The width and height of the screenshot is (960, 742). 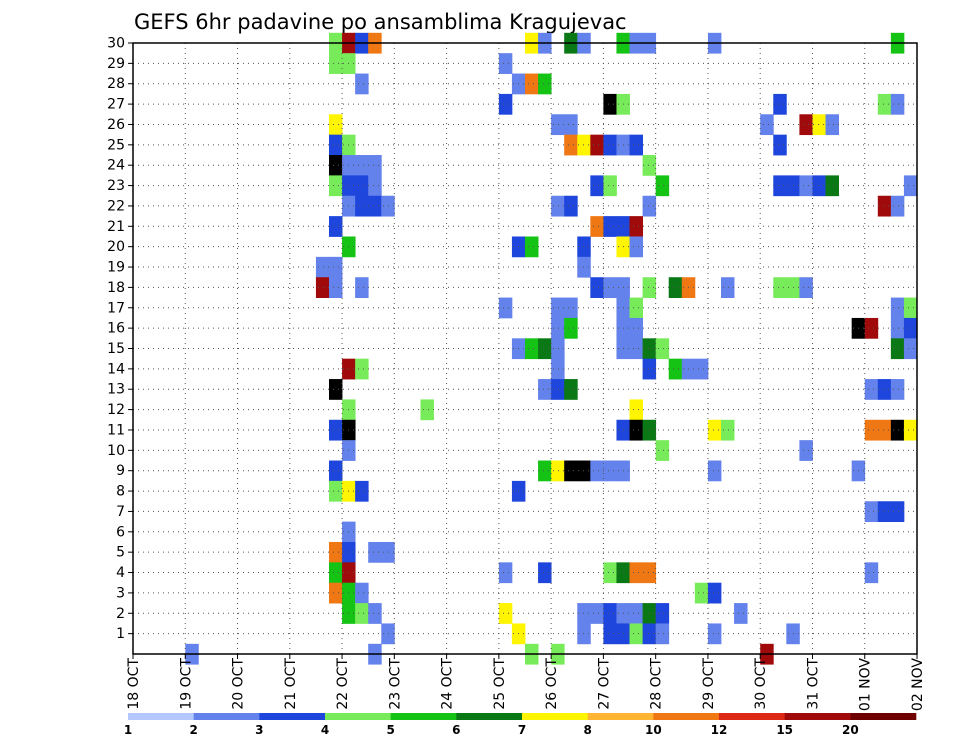 I want to click on y-tick-label: 2, so click(x=120, y=614).